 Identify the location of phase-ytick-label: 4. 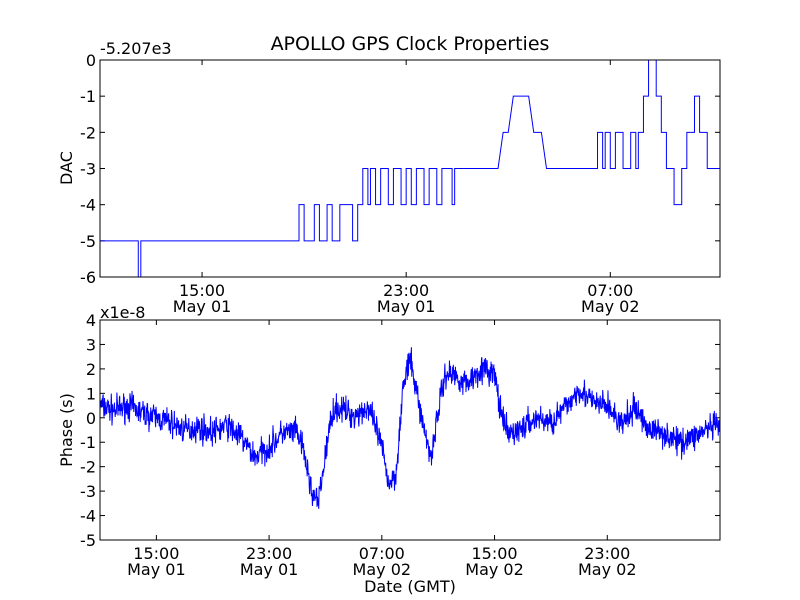
(91, 320).